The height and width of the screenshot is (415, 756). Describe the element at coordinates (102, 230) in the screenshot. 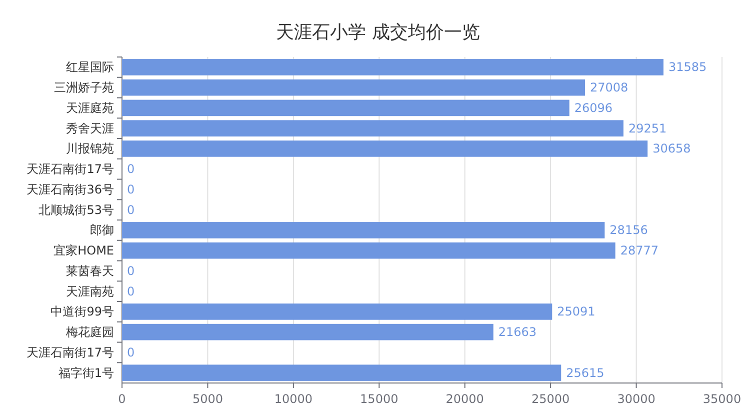

I see `y-tick-label: 郎御` at that location.